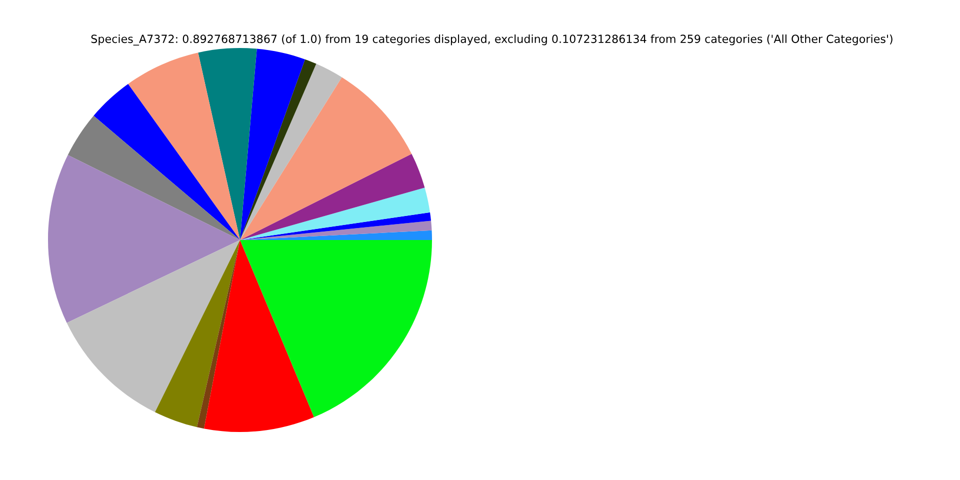 This screenshot has width=960, height=480. What do you see at coordinates (491, 40) in the screenshot?
I see `text: Species_A7372: 0.892768713867 (of 1.0) from 19 categories displayed, excluding 0.107231286134 from 259 categories ('All Other Categories')` at bounding box center [491, 40].